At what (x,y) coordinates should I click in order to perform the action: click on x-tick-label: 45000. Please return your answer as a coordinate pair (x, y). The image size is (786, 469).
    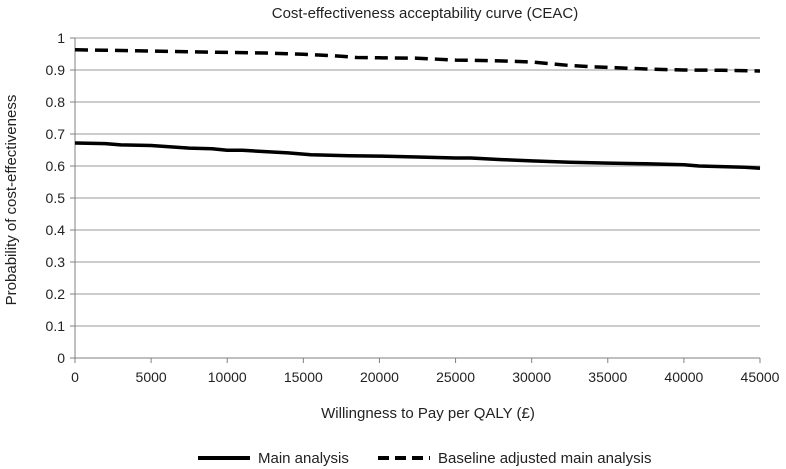
    Looking at the image, I should click on (760, 377).